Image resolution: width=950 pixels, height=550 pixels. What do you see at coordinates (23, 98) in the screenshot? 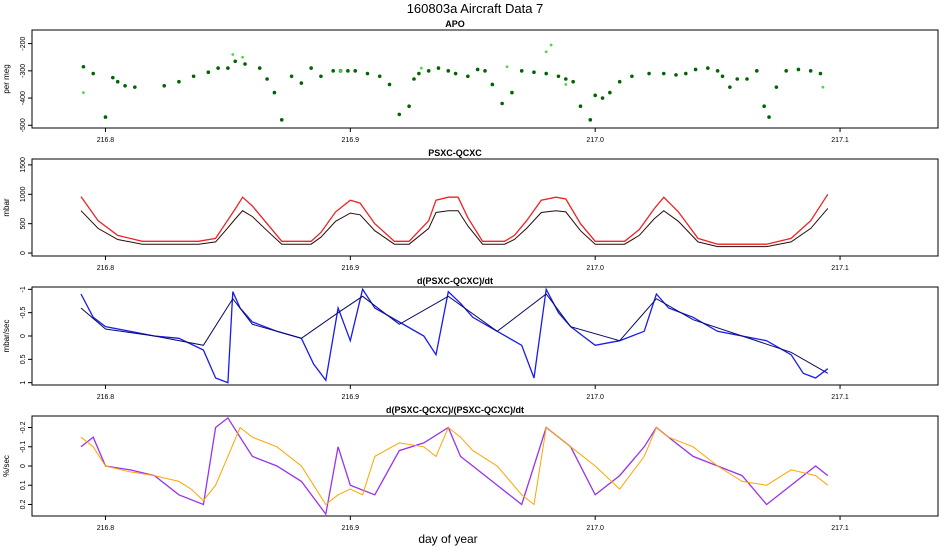
I see `y-tick-label: -400` at bounding box center [23, 98].